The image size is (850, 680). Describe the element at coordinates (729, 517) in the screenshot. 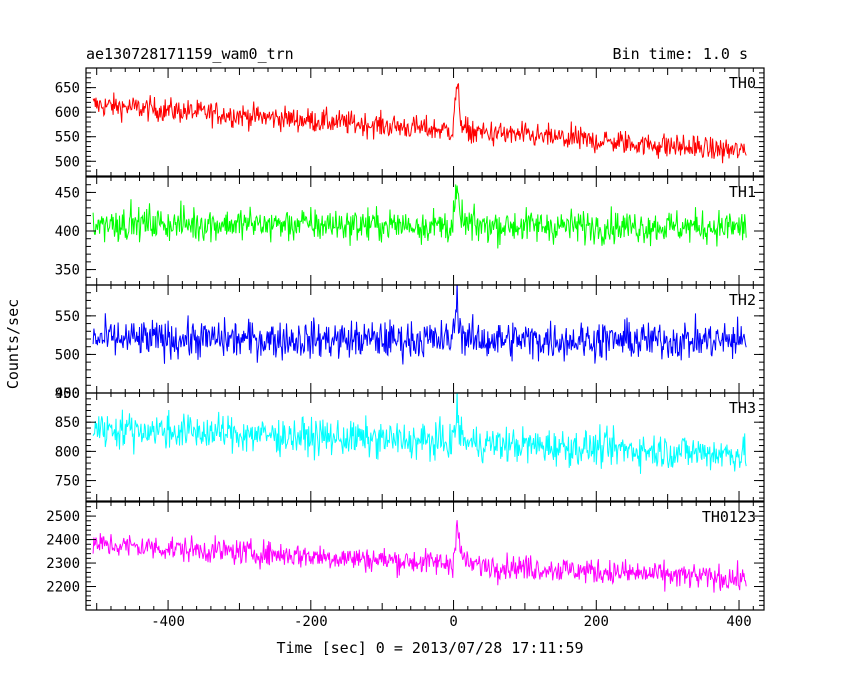

I see `panel-name-label: TH0123` at that location.